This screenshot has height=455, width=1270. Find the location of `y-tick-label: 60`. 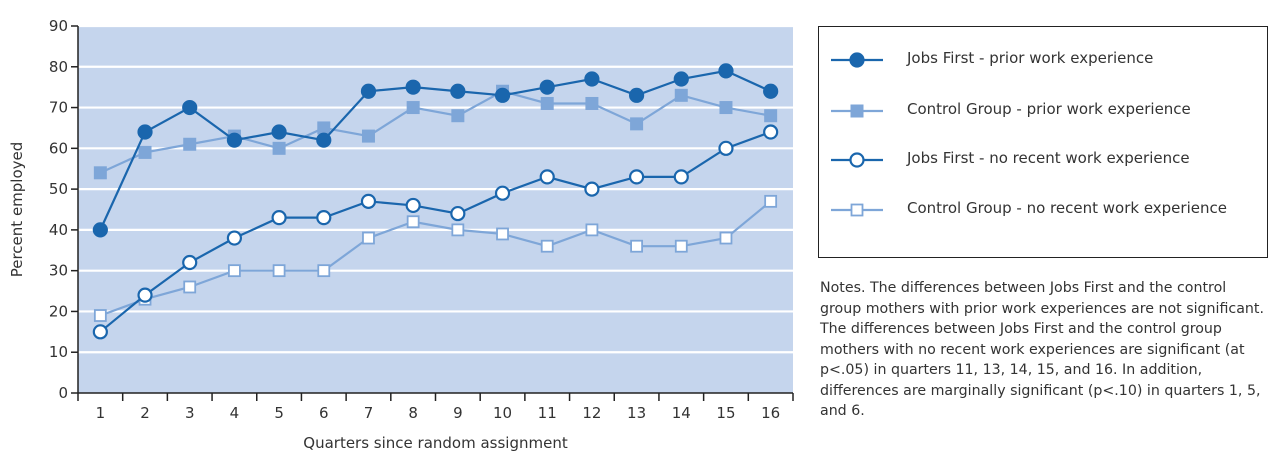

y-tick-label: 60 is located at coordinates (58, 148).